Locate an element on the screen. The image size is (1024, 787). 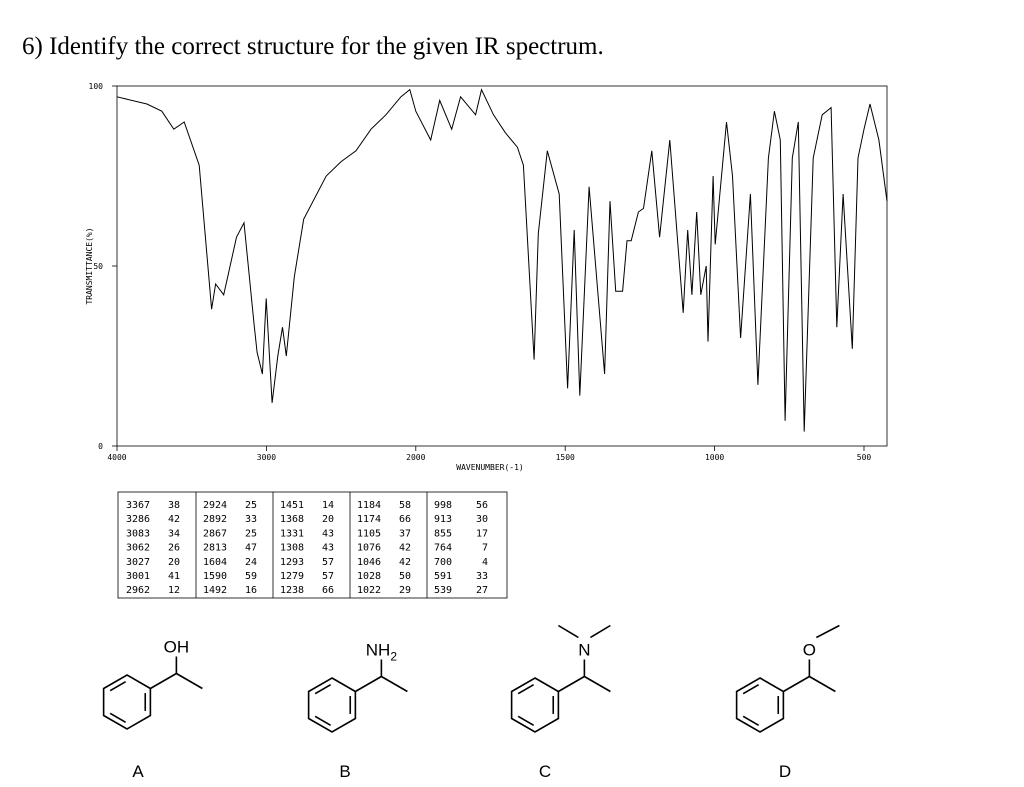
peak-wavenumber: 1293 is located at coordinates (292, 562).